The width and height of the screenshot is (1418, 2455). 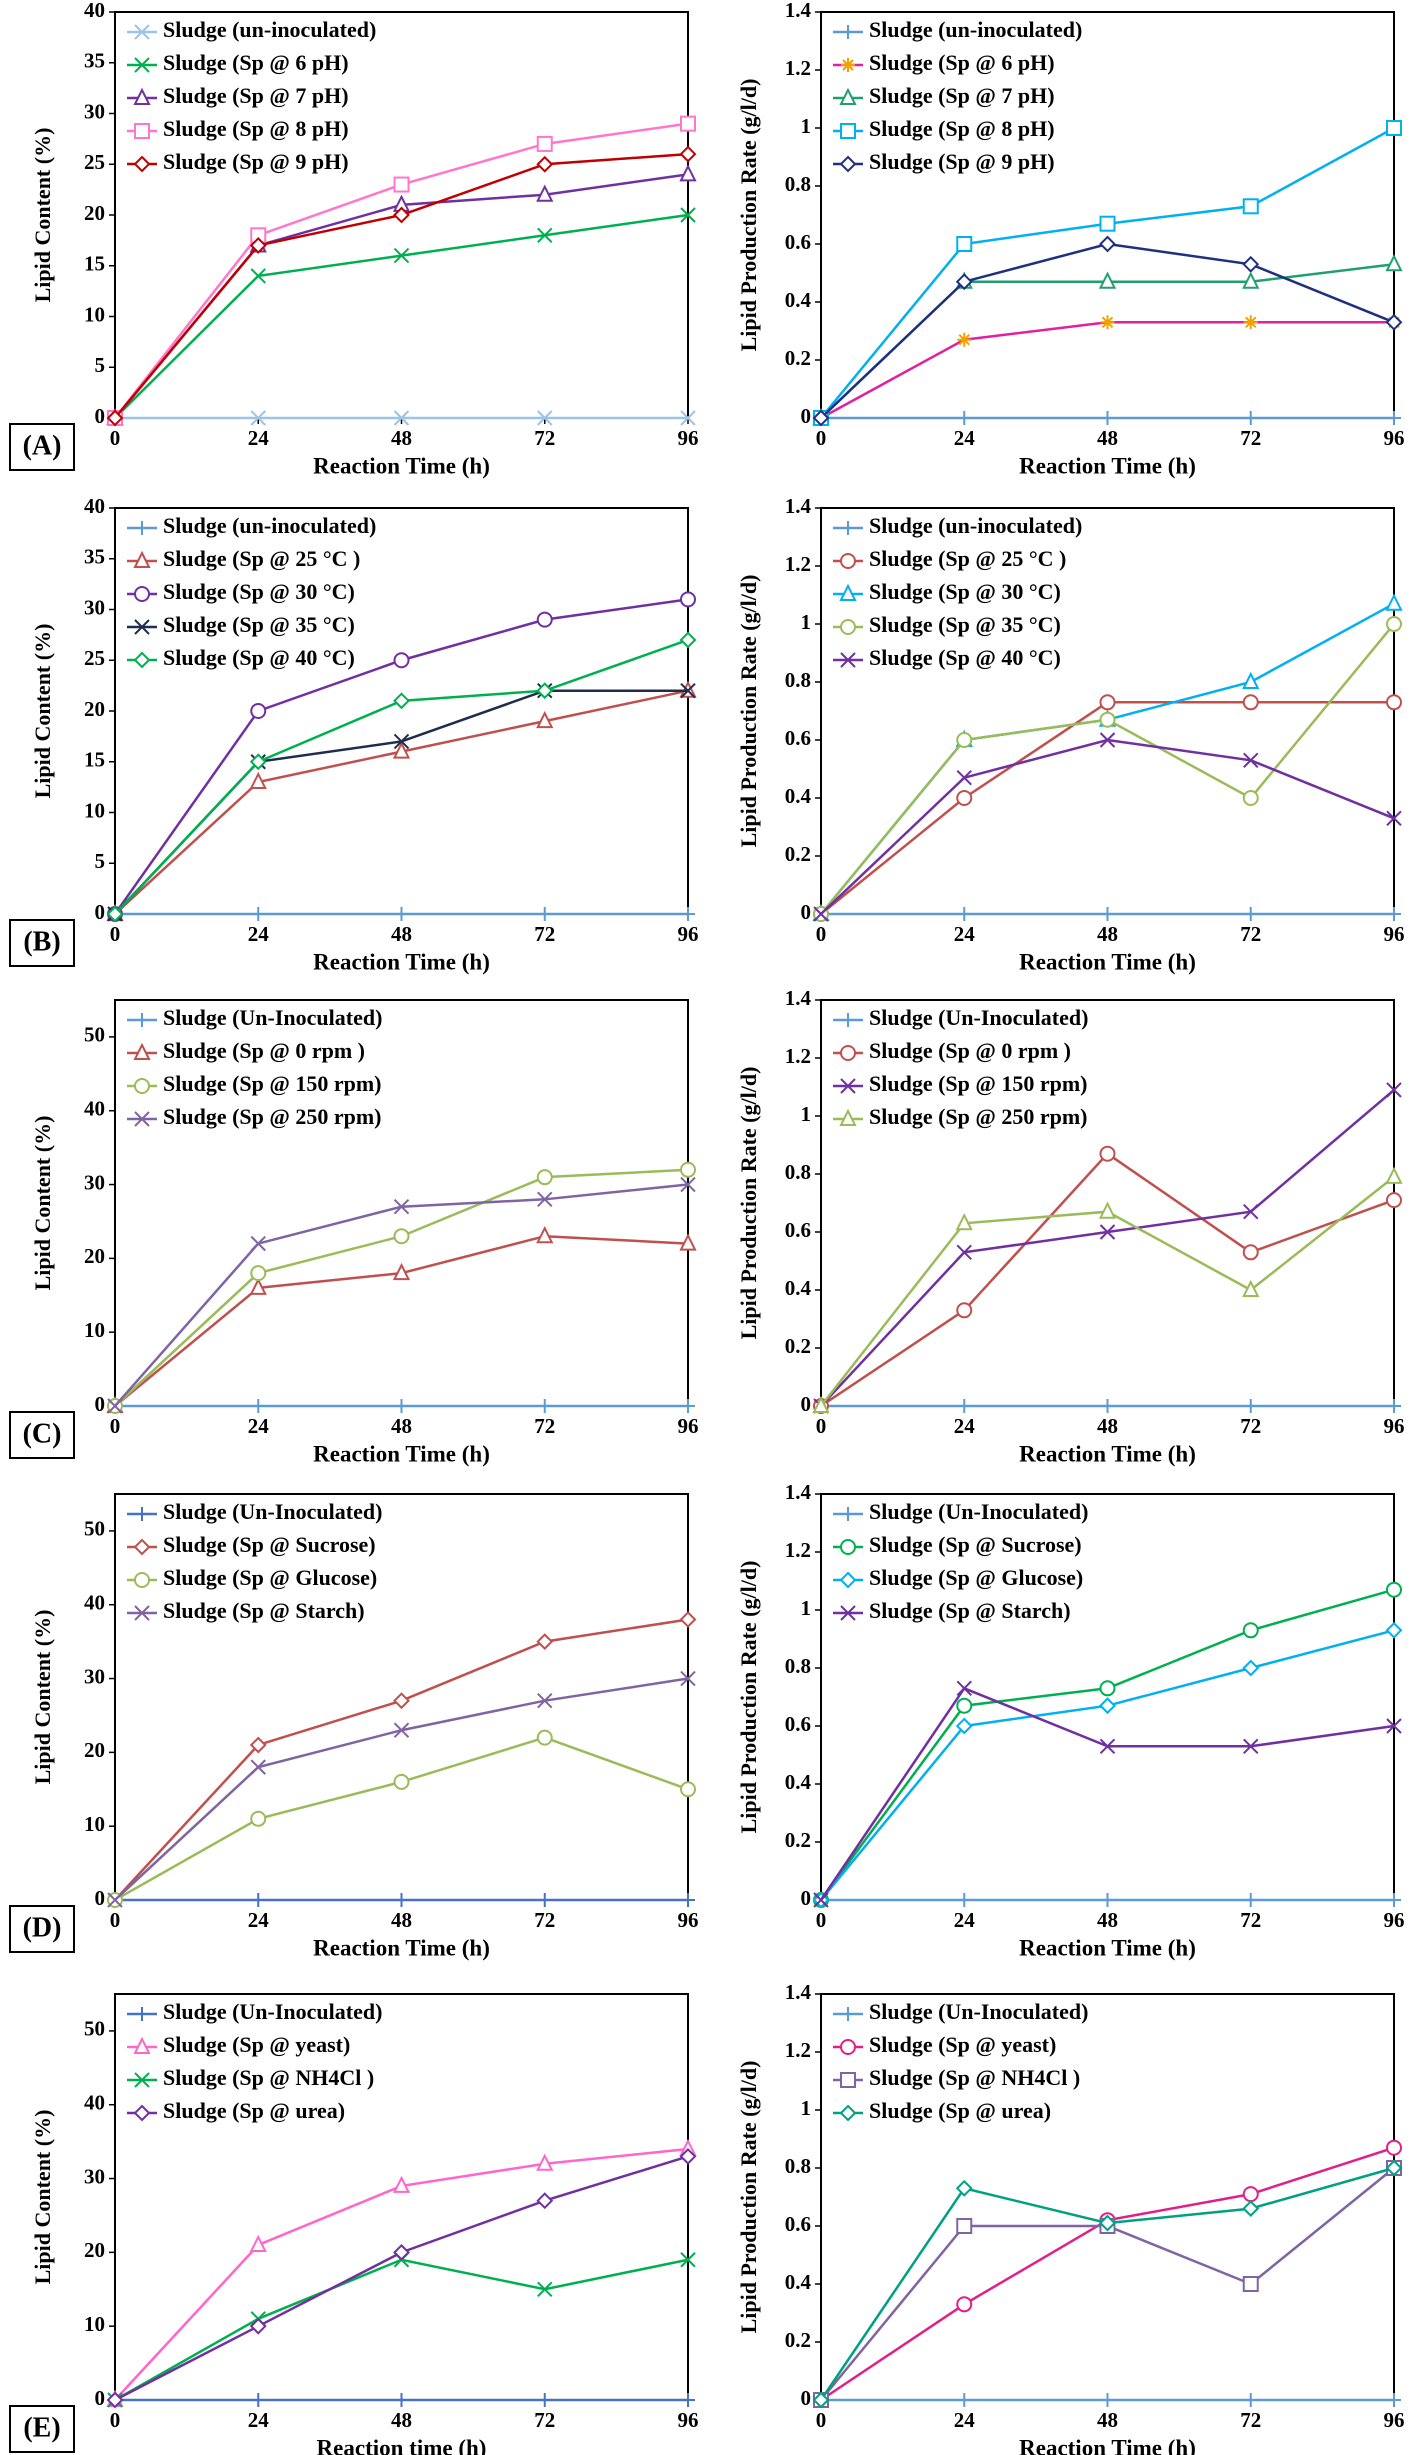 I want to click on legend-label: Sludge (Un-Inoculated), so click(x=272, y=1017).